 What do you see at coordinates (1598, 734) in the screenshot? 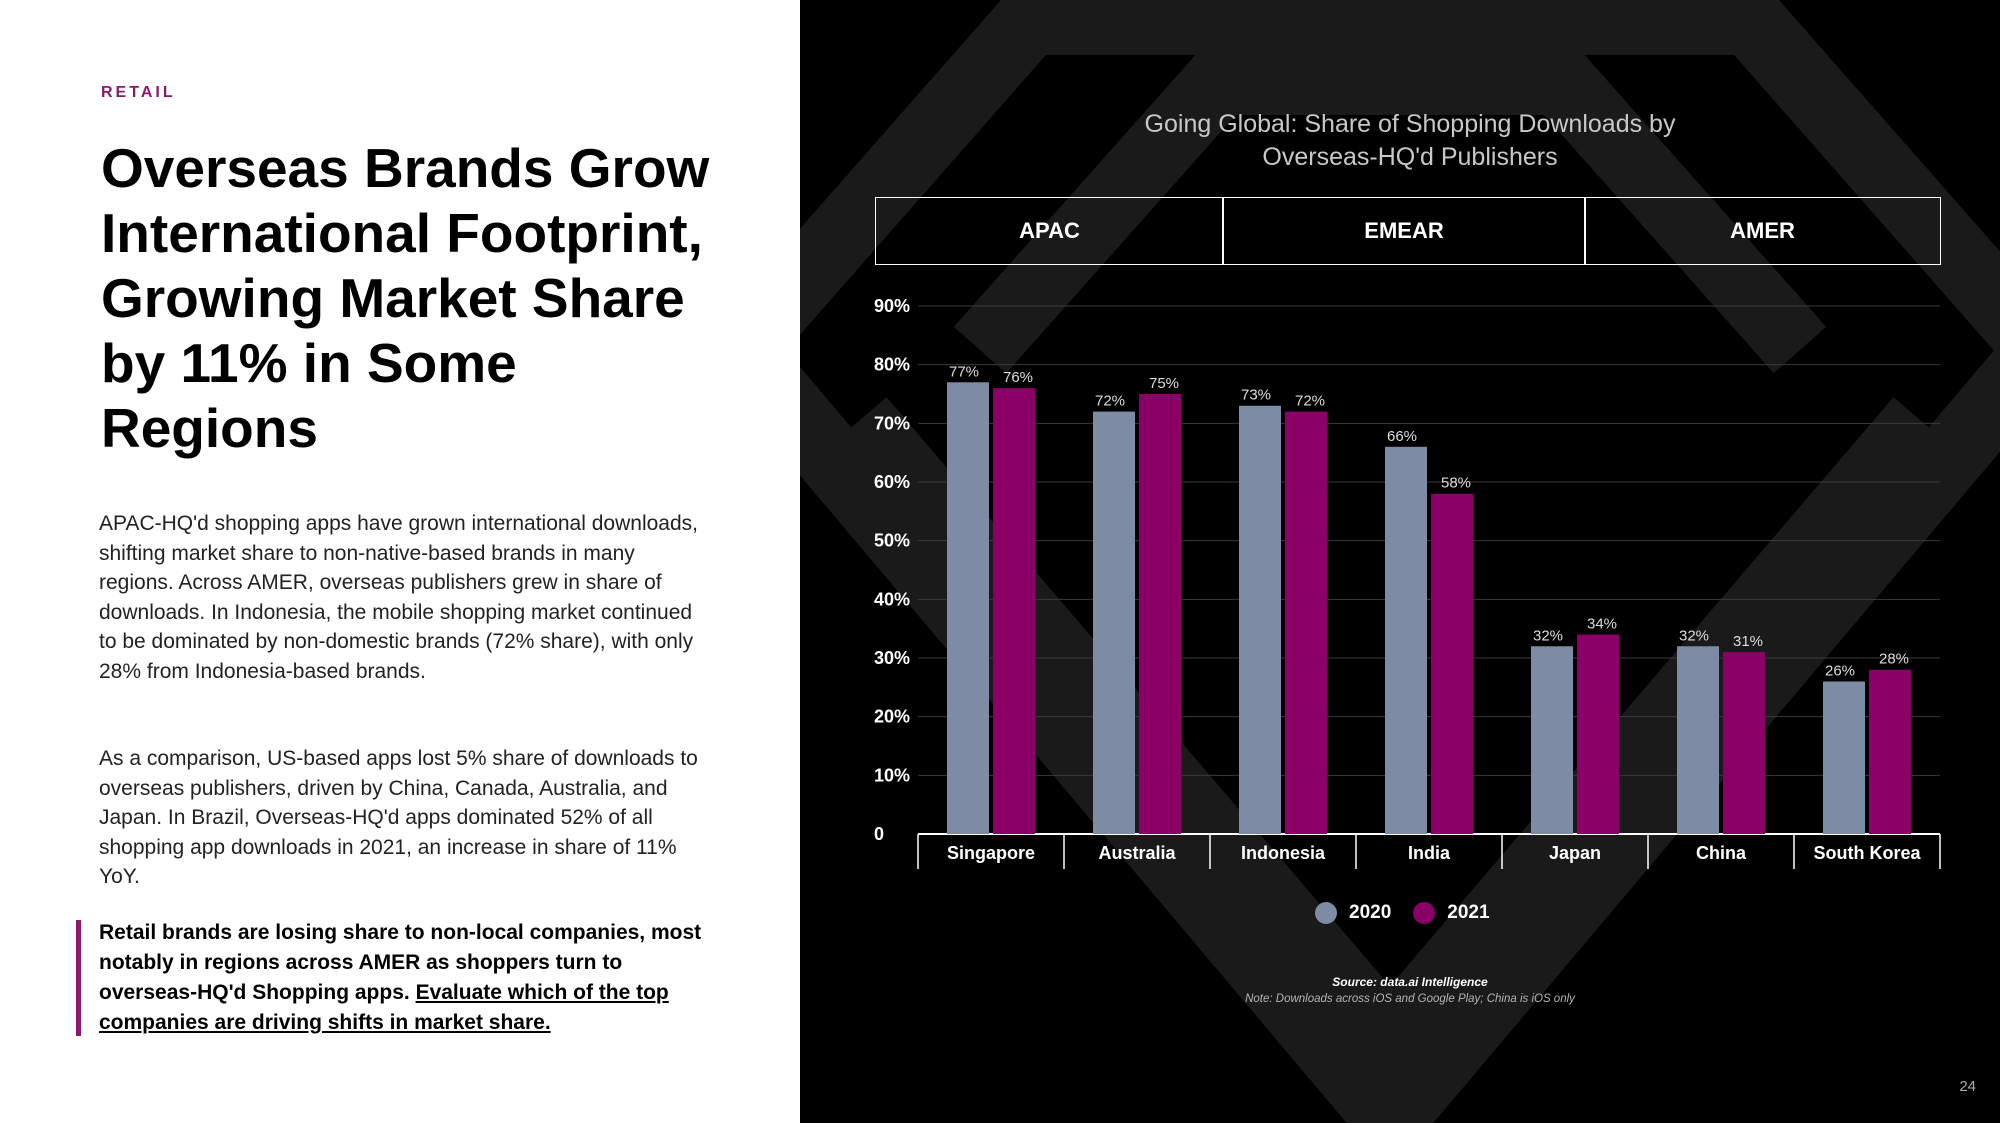
I see `bar-japan-2021` at bounding box center [1598, 734].